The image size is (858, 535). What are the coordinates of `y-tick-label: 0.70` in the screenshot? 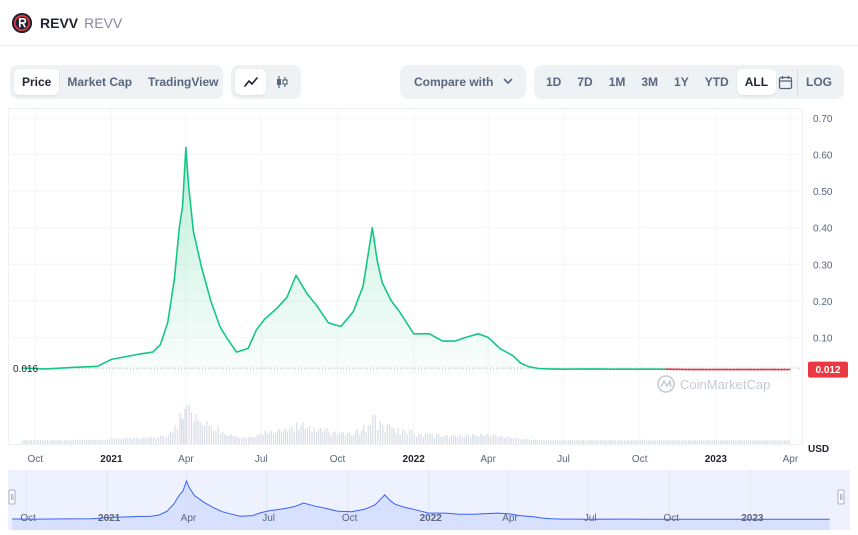 It's located at (823, 119).